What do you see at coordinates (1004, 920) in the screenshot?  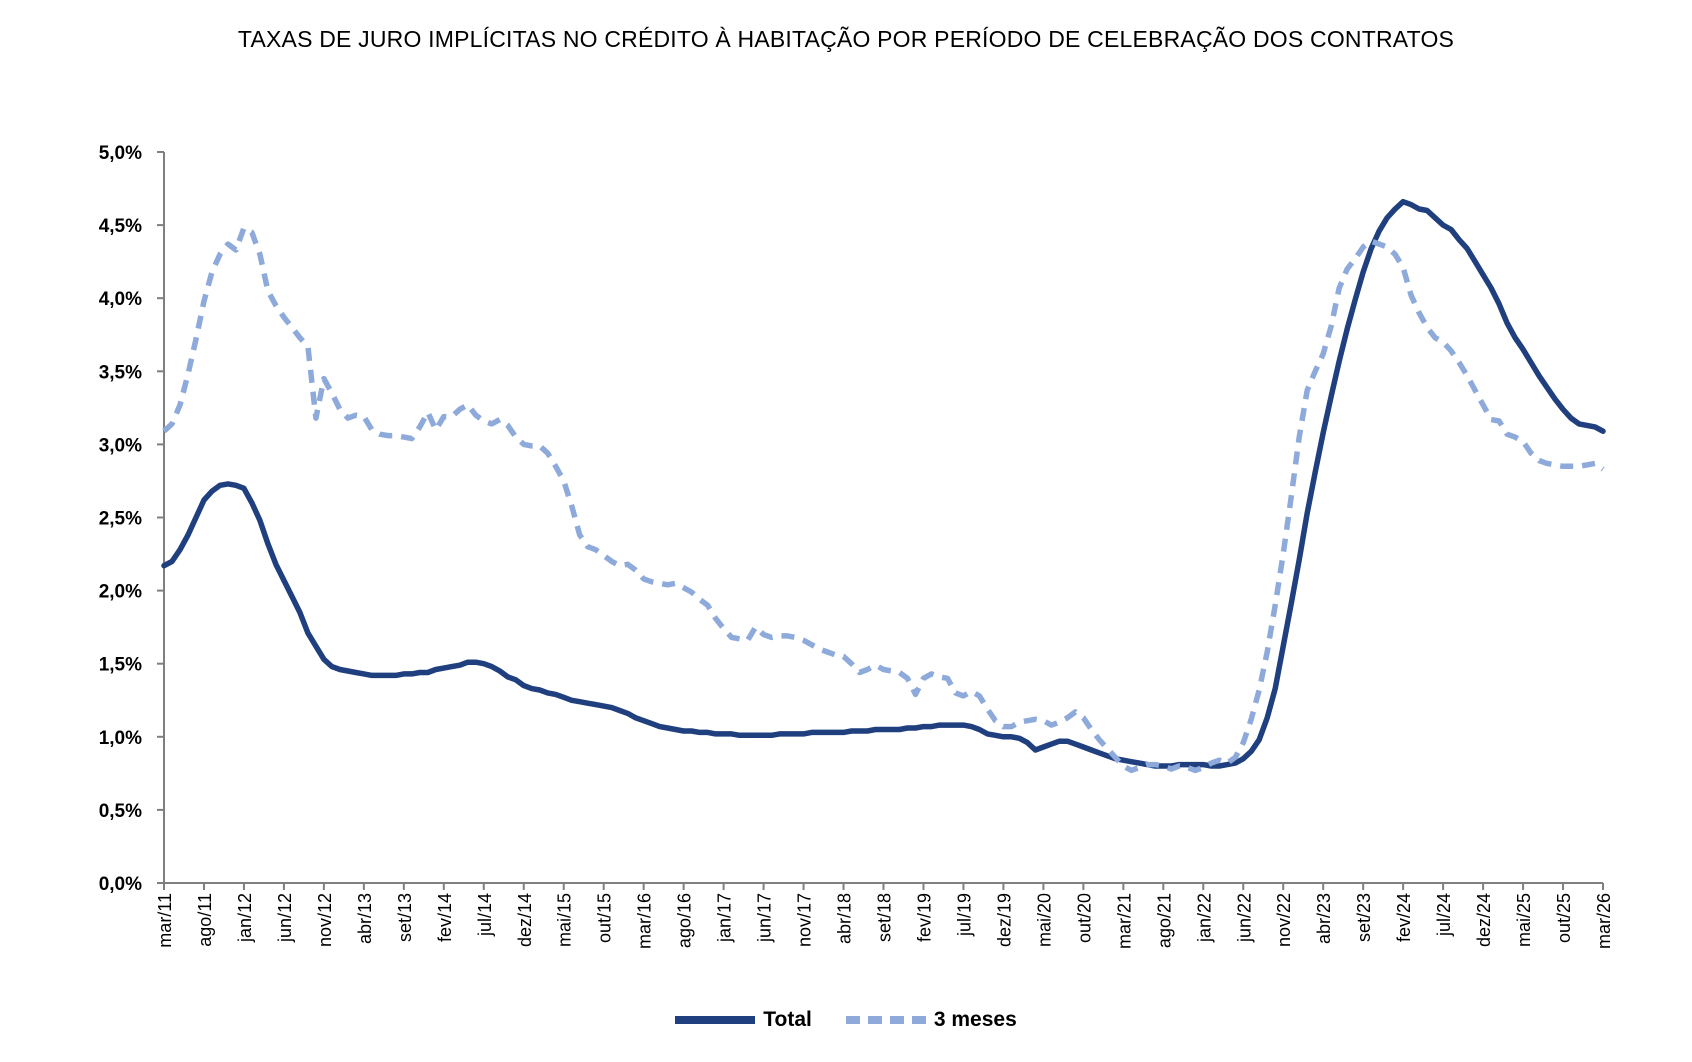 I see `x-tick-label: dez/19` at bounding box center [1004, 920].